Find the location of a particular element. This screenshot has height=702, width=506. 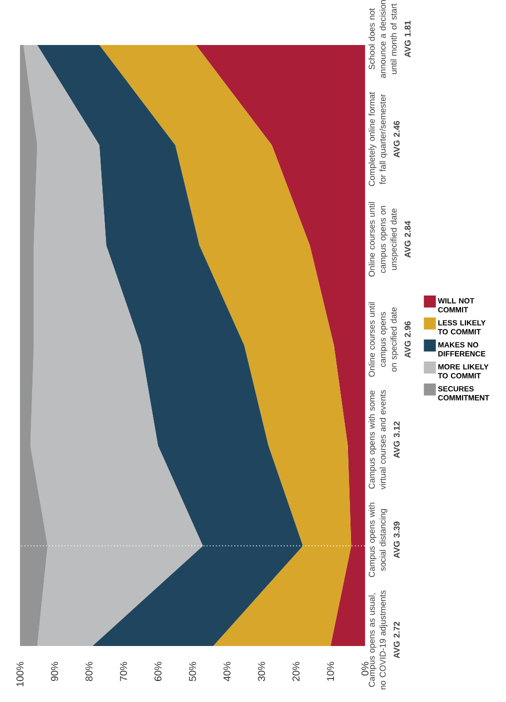

y-tick-label: Online courses until campus opens on unspecified date is located at coordinates (383, 239).